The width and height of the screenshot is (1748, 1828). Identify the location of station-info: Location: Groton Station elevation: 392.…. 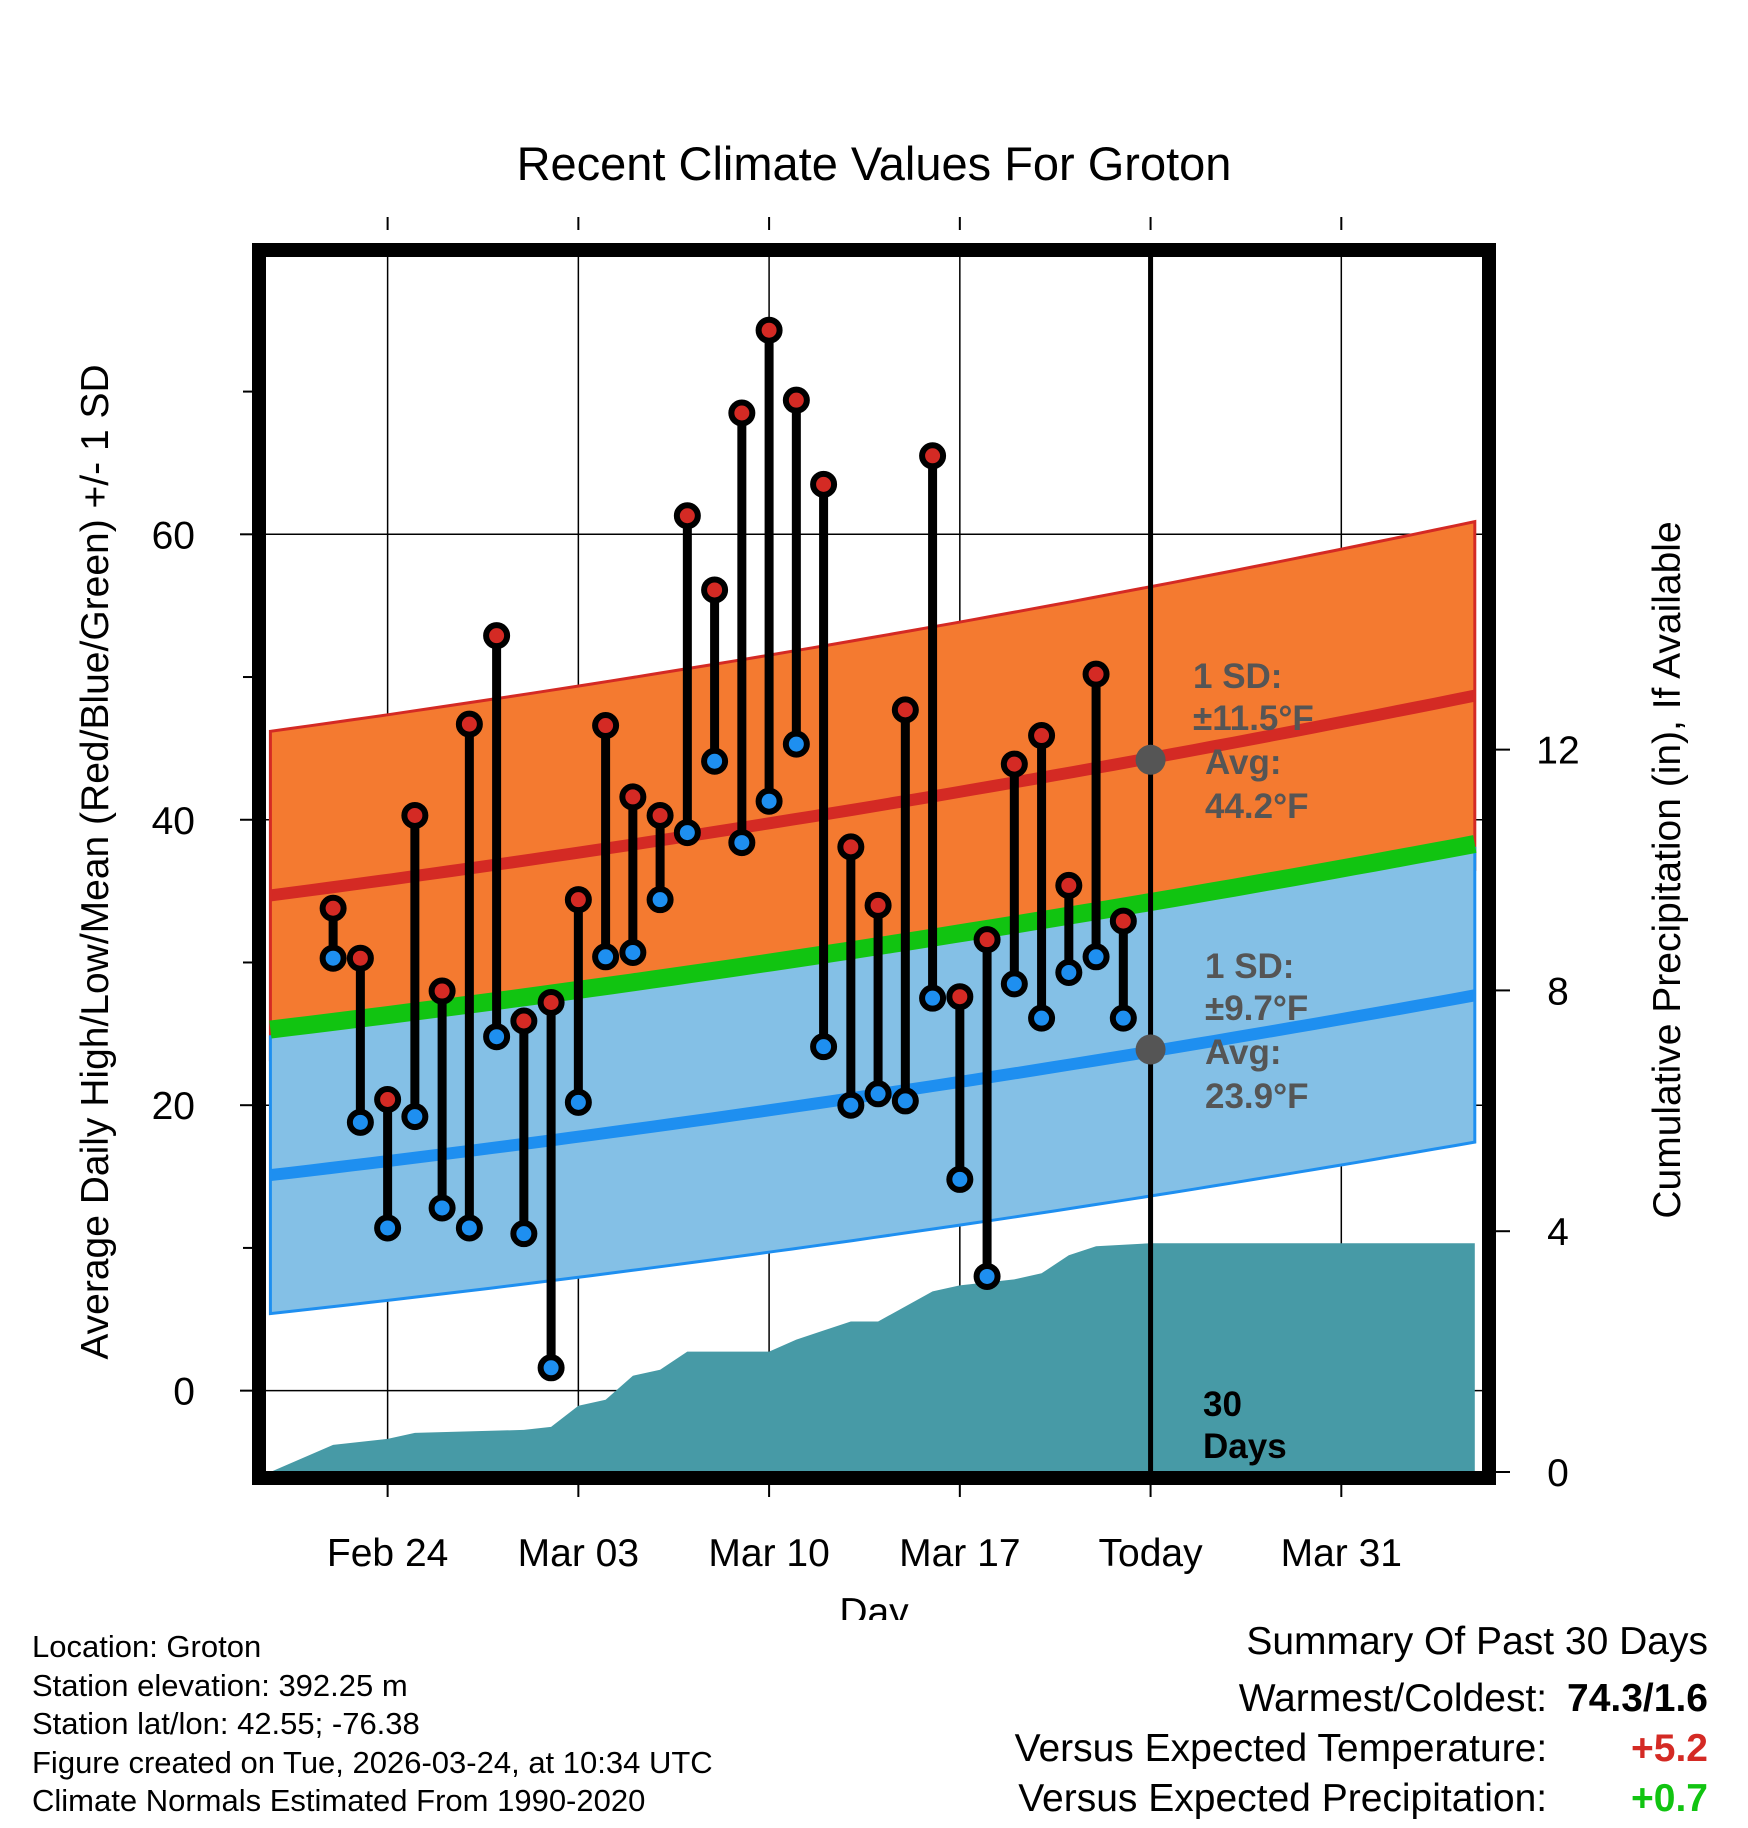
(372, 1724).